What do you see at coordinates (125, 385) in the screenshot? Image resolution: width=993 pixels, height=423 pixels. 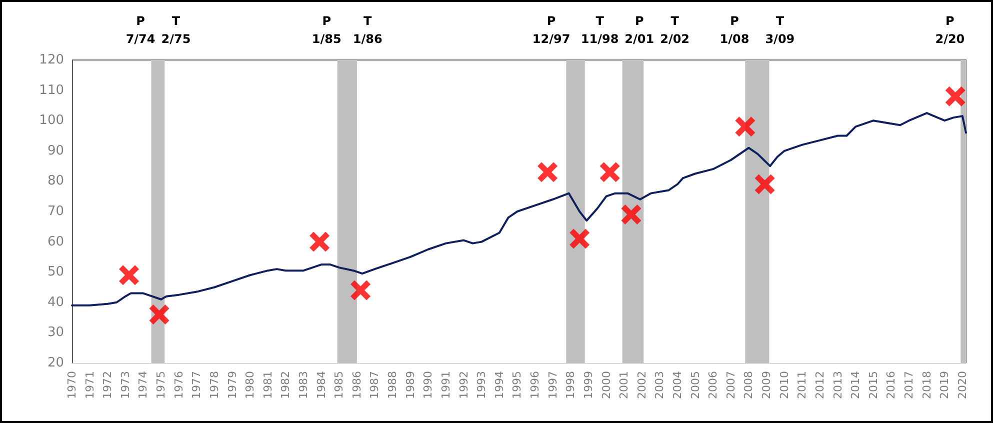 I see `x-tick-label: 1973` at bounding box center [125, 385].